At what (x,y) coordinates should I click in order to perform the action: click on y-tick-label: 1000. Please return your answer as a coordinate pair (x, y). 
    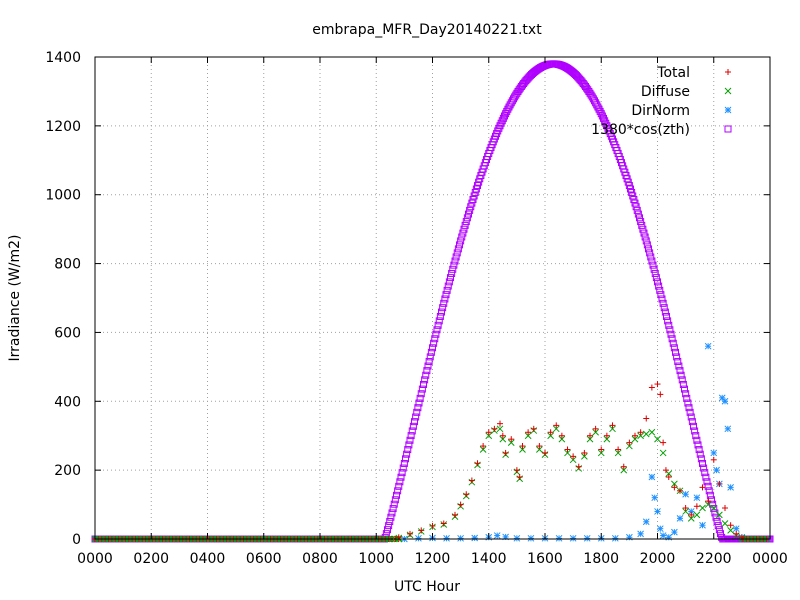
    Looking at the image, I should click on (63, 196).